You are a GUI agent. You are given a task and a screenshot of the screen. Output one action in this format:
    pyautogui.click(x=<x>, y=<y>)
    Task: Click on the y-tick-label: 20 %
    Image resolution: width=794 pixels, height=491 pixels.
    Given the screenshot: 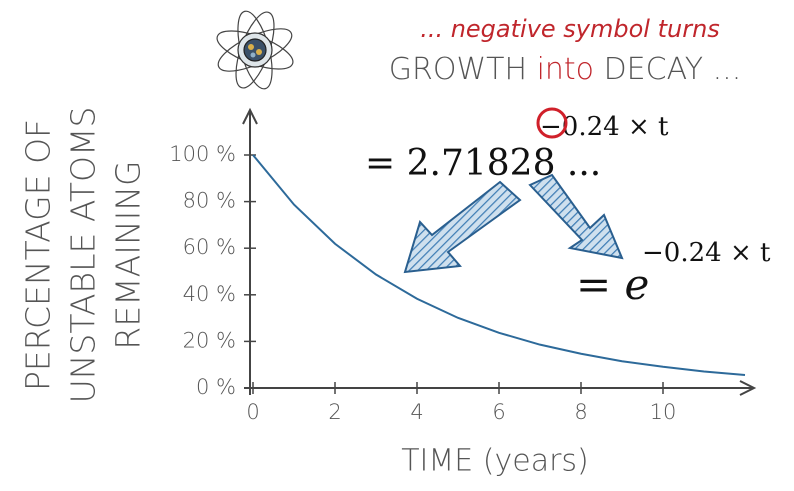 What is the action you would take?
    pyautogui.click(x=209, y=340)
    